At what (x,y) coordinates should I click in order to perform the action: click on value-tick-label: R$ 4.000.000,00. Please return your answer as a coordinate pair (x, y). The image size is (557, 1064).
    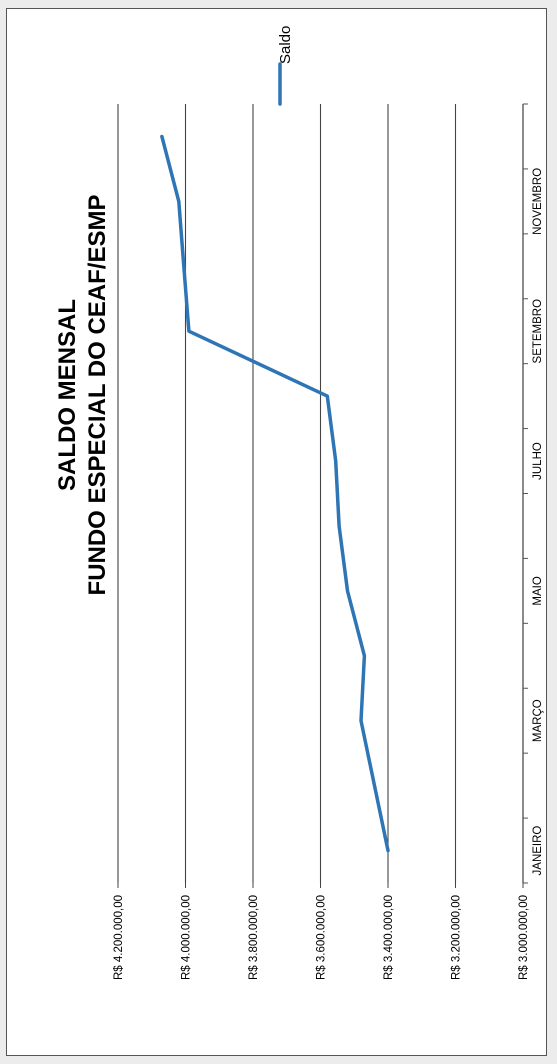
    Looking at the image, I should click on (187, 937).